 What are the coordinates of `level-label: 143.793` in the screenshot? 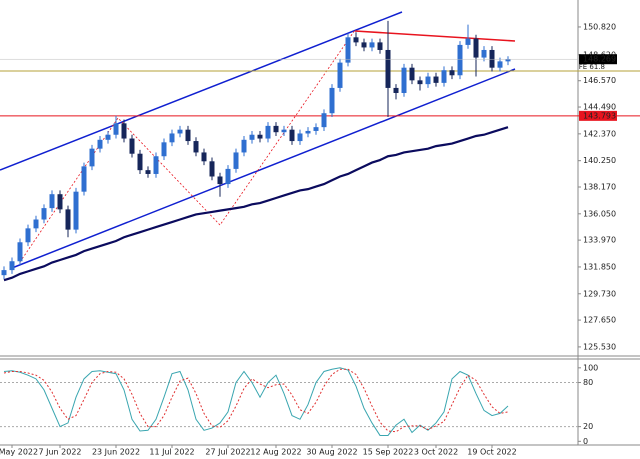 It's located at (599, 115).